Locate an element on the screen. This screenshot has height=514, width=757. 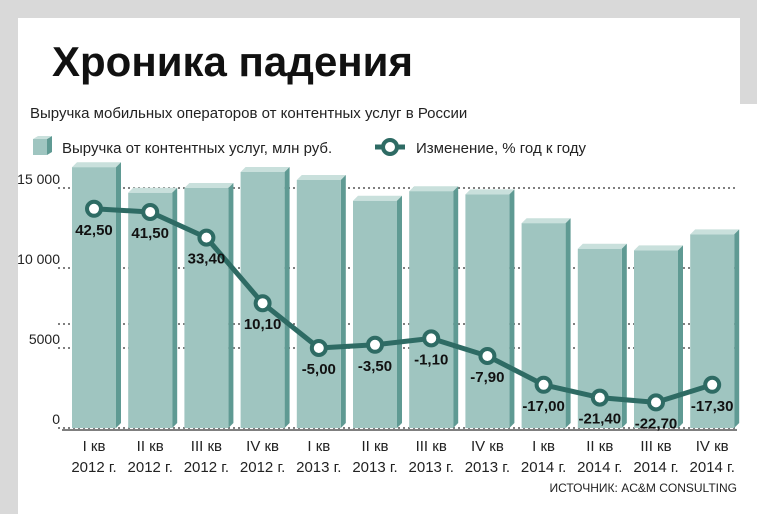
y-tick-label: 5000 is located at coordinates (44, 339).